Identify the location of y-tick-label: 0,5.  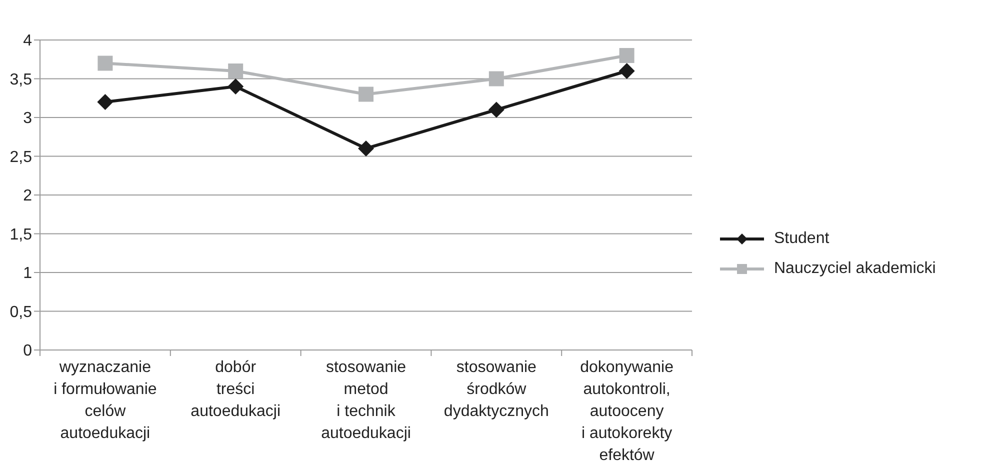
(21, 312).